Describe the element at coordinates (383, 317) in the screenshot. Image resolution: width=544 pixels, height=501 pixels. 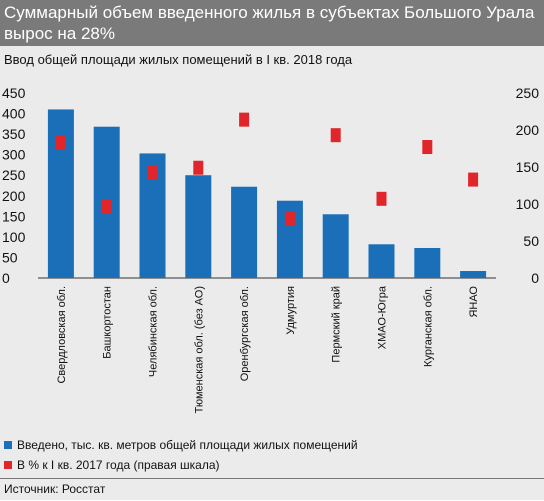
I see `category-label: ХМАО-Югра` at that location.